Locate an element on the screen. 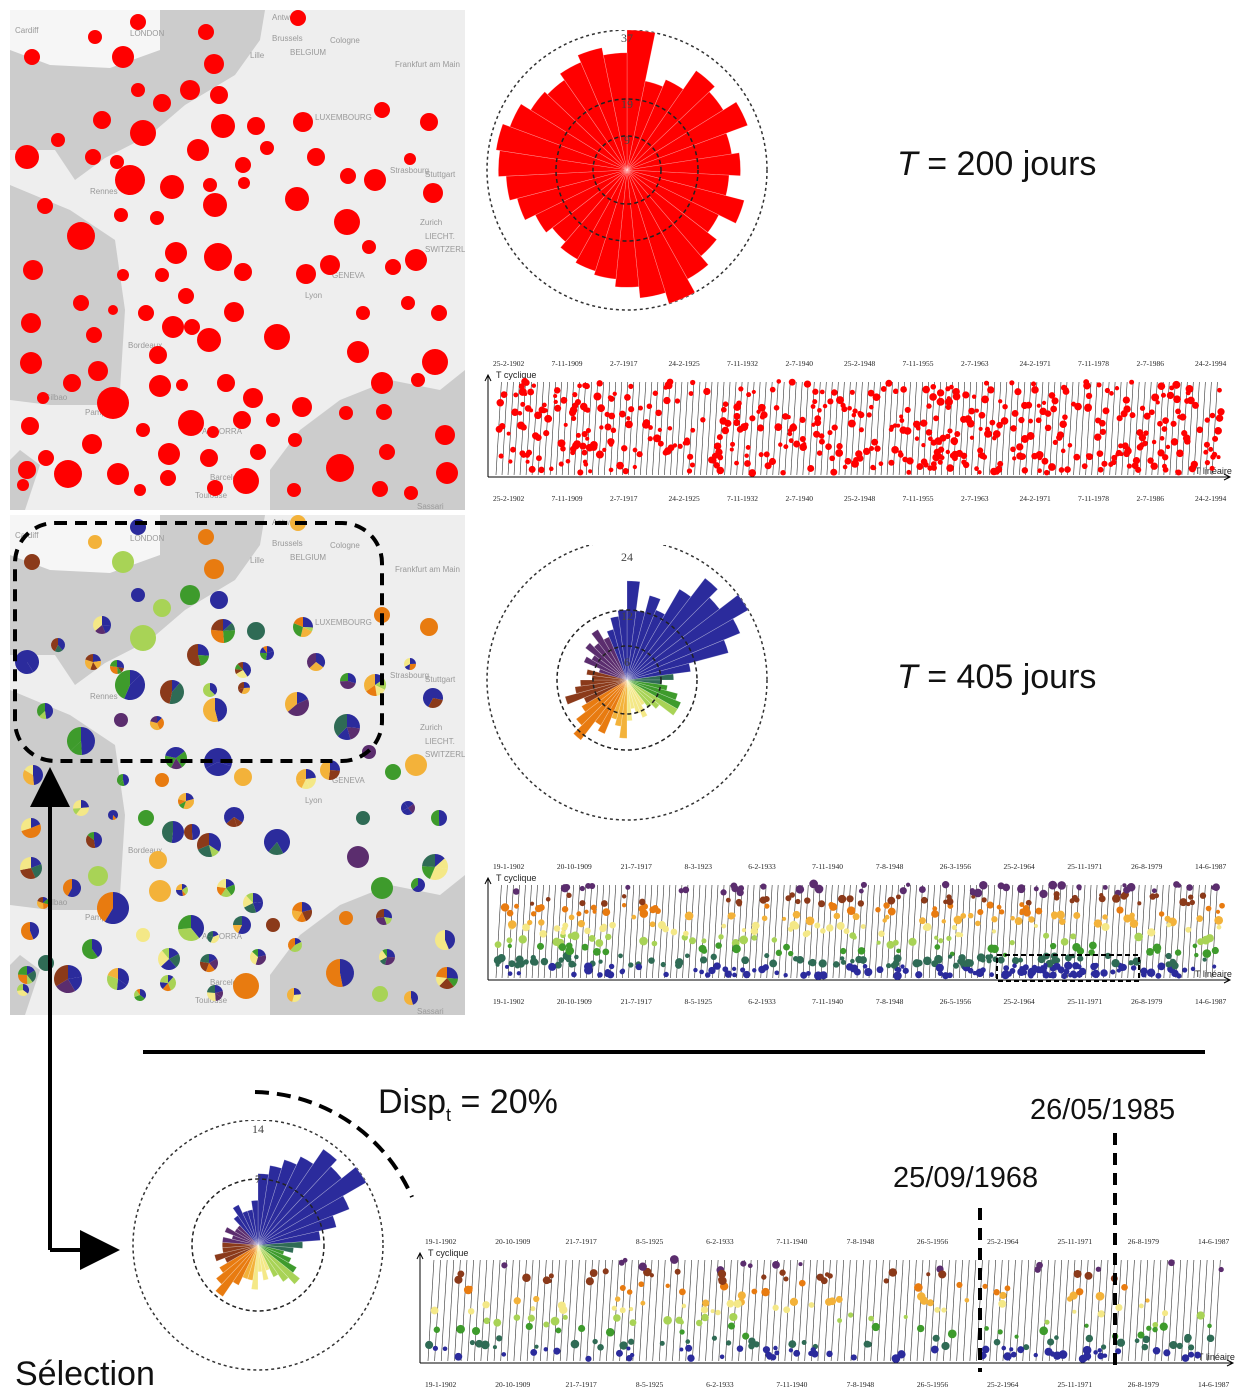 This screenshot has width=1243, height=1394. strip-top-tick: 6-2-1933 is located at coordinates (720, 1241).